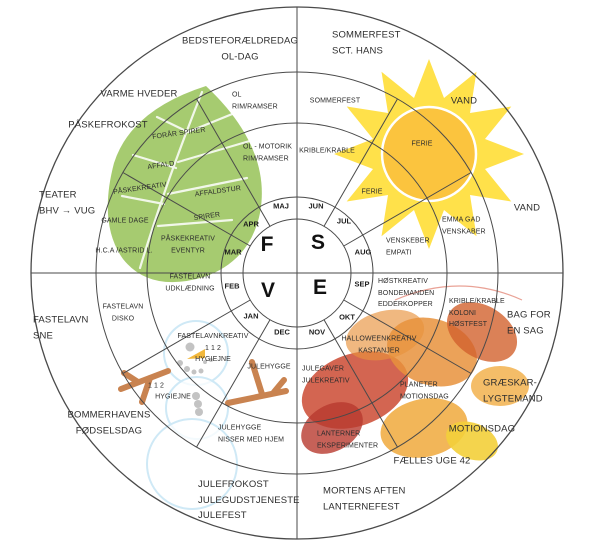 This screenshot has width=600, height=551. I want to click on ring2-label-feb-fastelavn-disko: FASTELAVN DISKO, so click(123, 313).